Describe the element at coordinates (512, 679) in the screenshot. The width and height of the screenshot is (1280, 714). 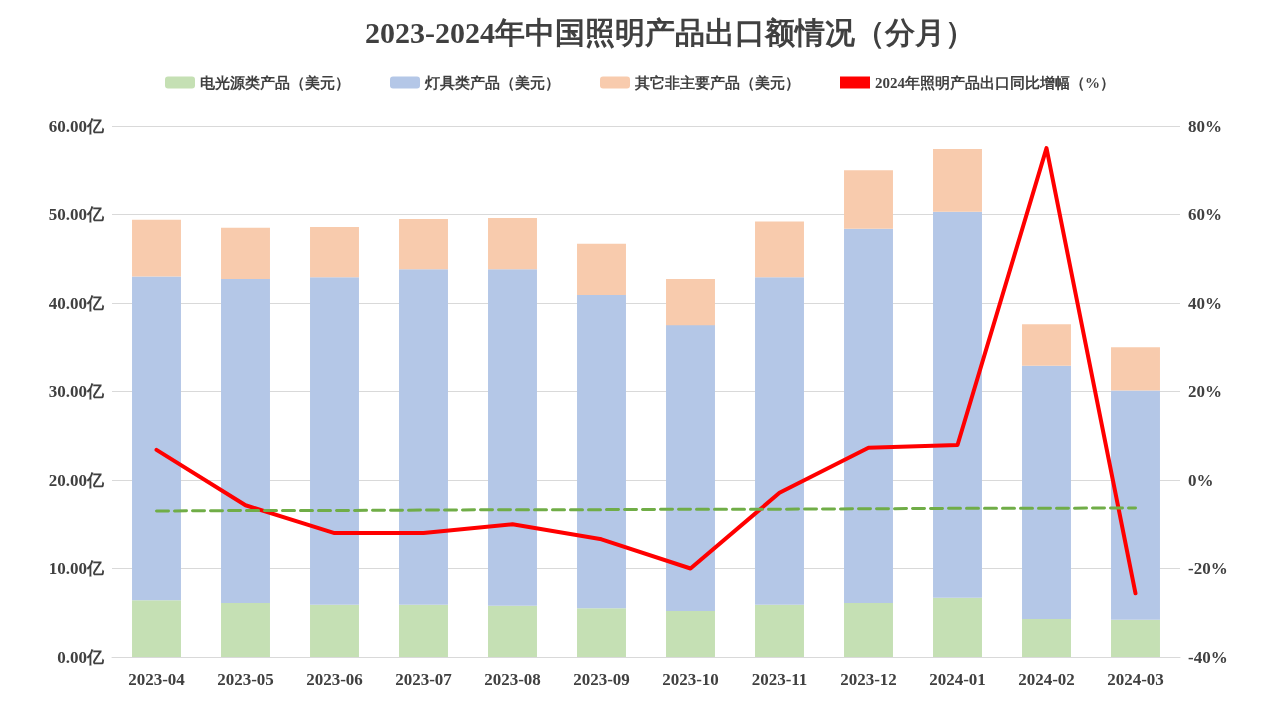
I see `x-tick-label: 2023-08` at that location.